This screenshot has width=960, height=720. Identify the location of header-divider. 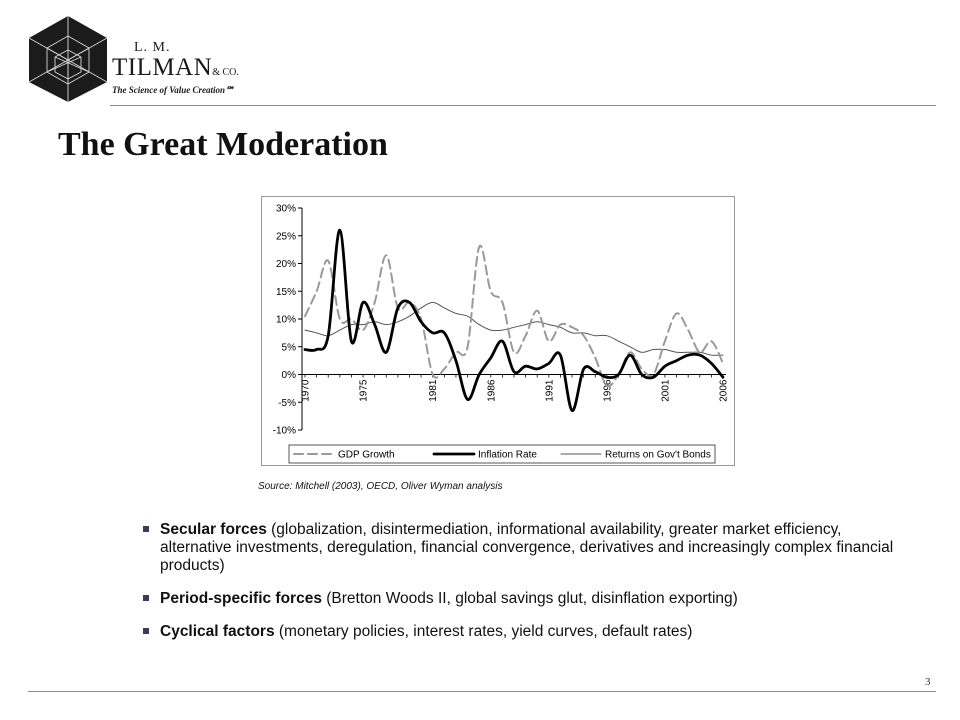
(523, 105).